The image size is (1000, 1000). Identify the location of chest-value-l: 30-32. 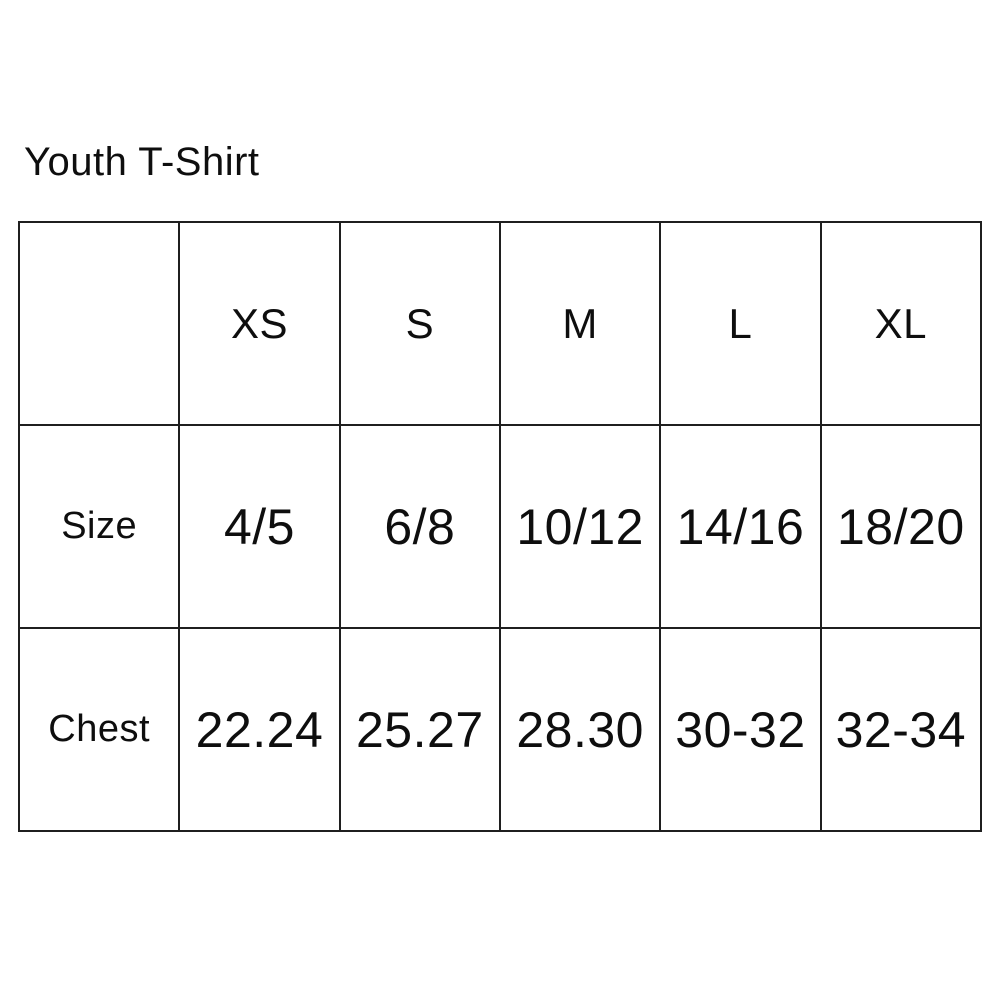
(740, 729).